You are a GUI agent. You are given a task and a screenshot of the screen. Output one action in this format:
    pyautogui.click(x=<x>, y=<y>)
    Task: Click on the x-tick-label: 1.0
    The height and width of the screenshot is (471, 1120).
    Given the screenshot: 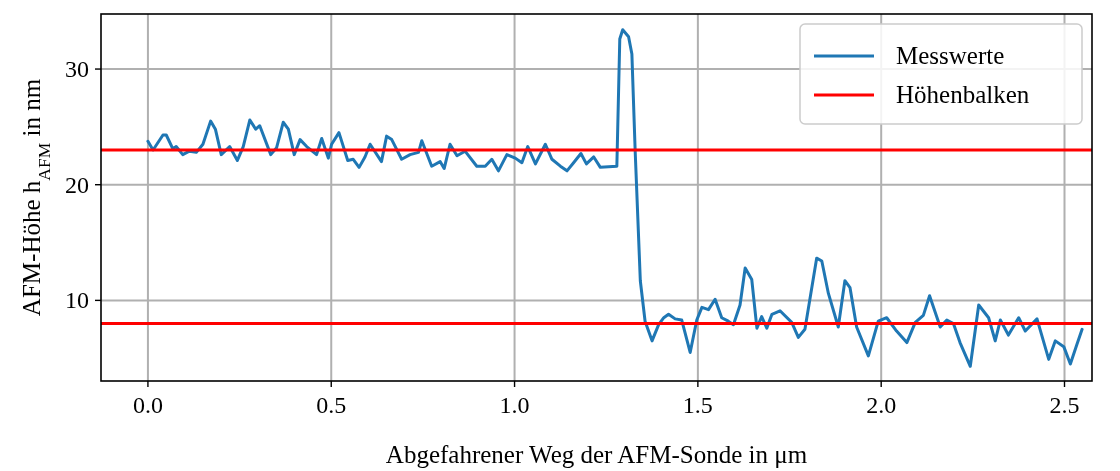 What is the action you would take?
    pyautogui.click(x=514, y=405)
    